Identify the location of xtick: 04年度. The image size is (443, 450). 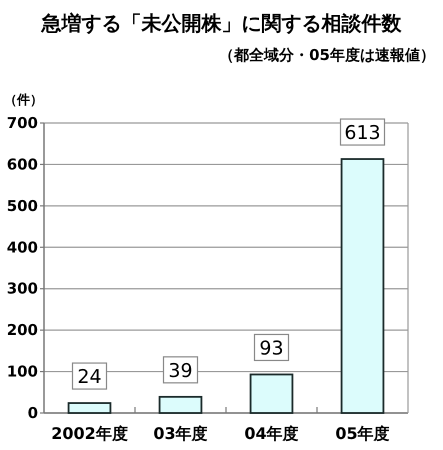
(271, 433).